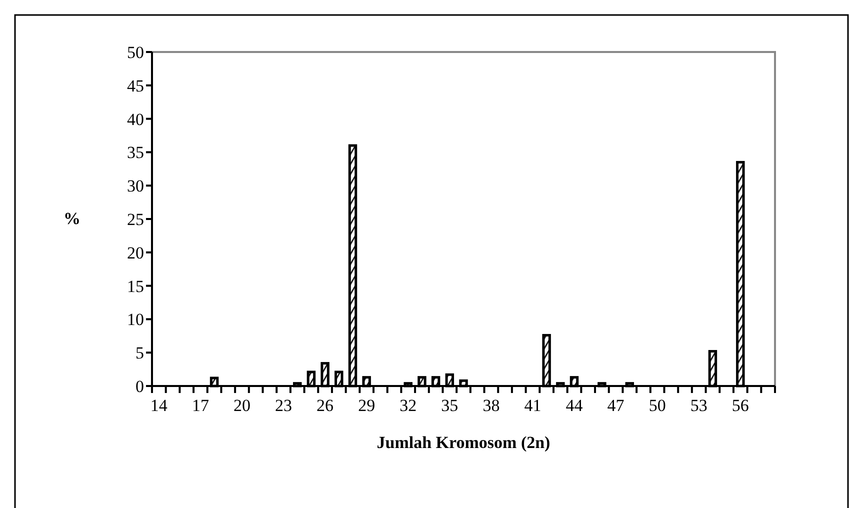 This screenshot has height=508, width=862. I want to click on y-tick-label: 10, so click(135, 320).